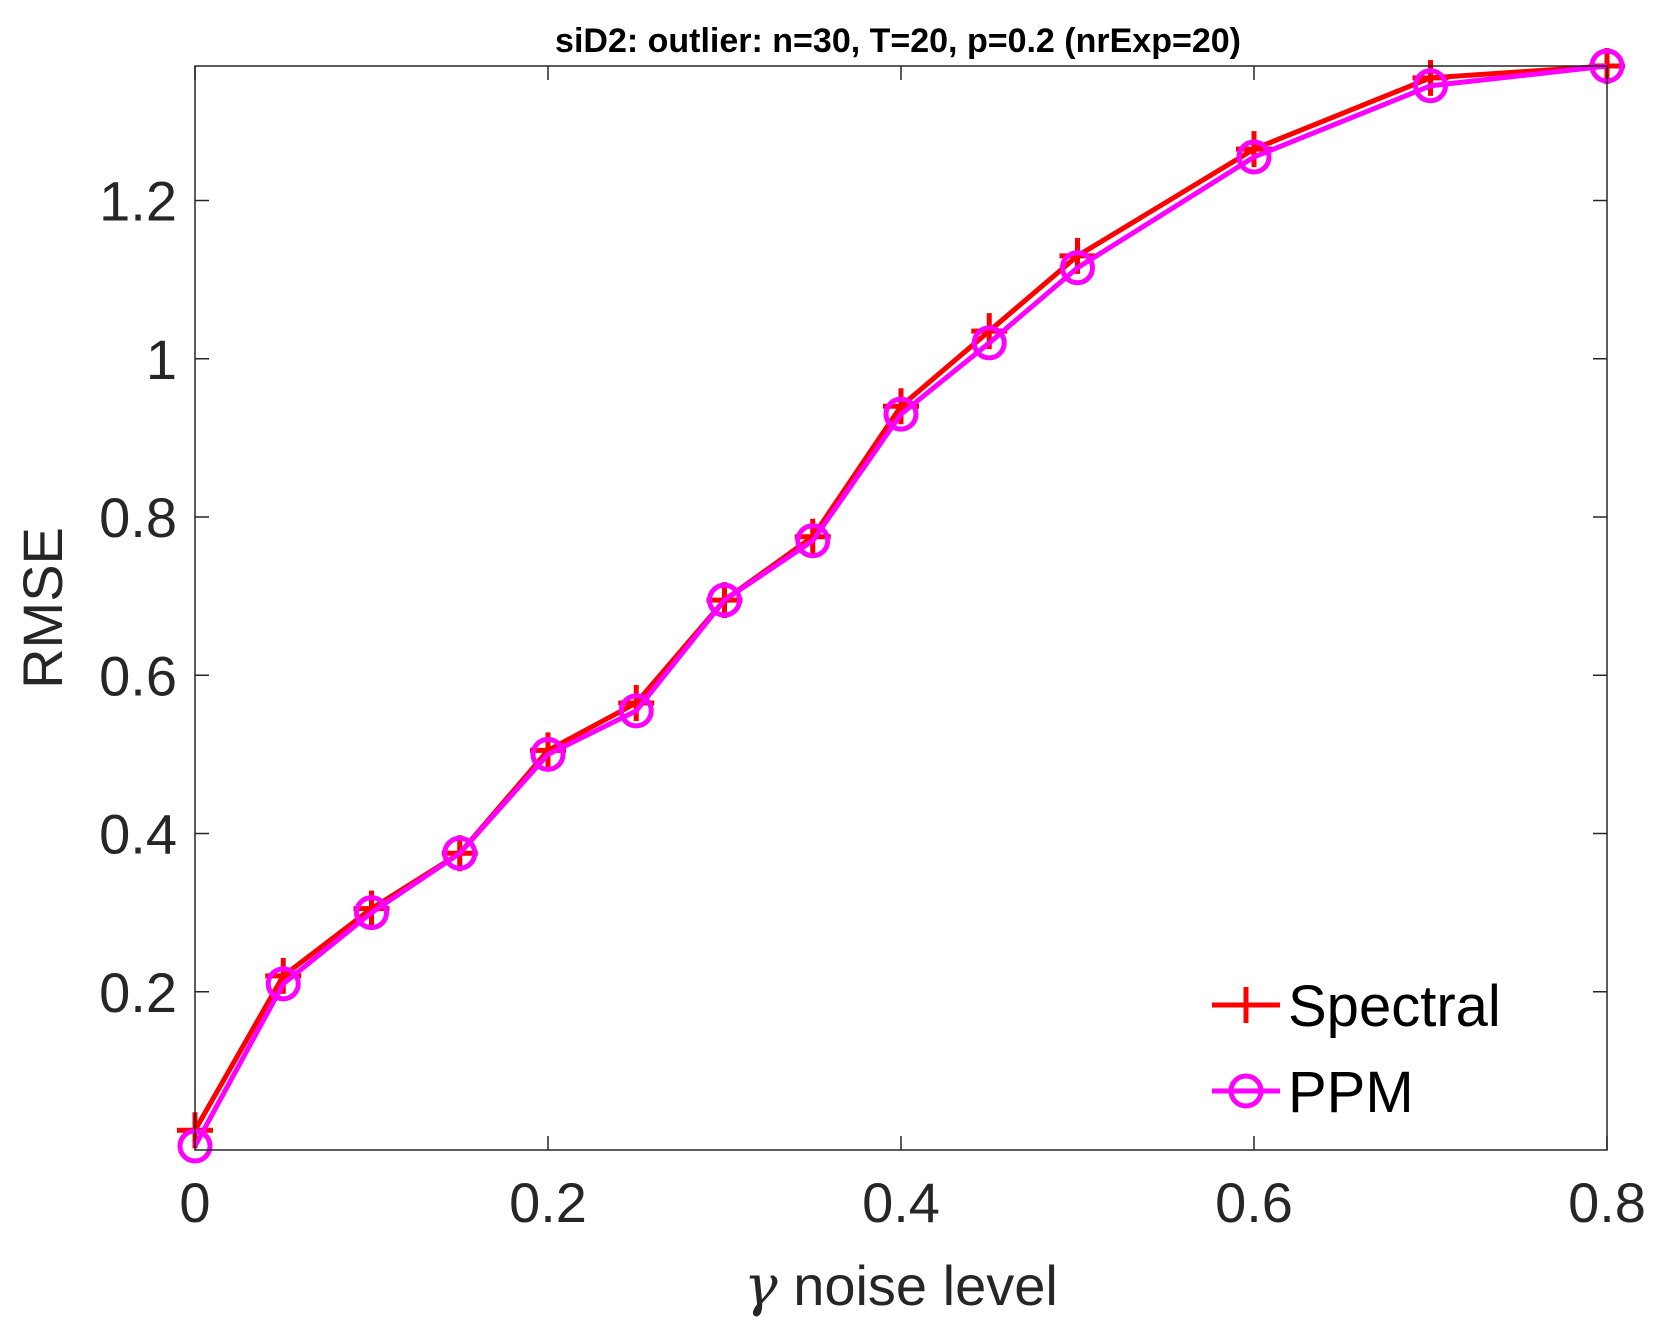 Image resolution: width=1654 pixels, height=1327 pixels. I want to click on x-tick-label: 0.2, so click(548, 1202).